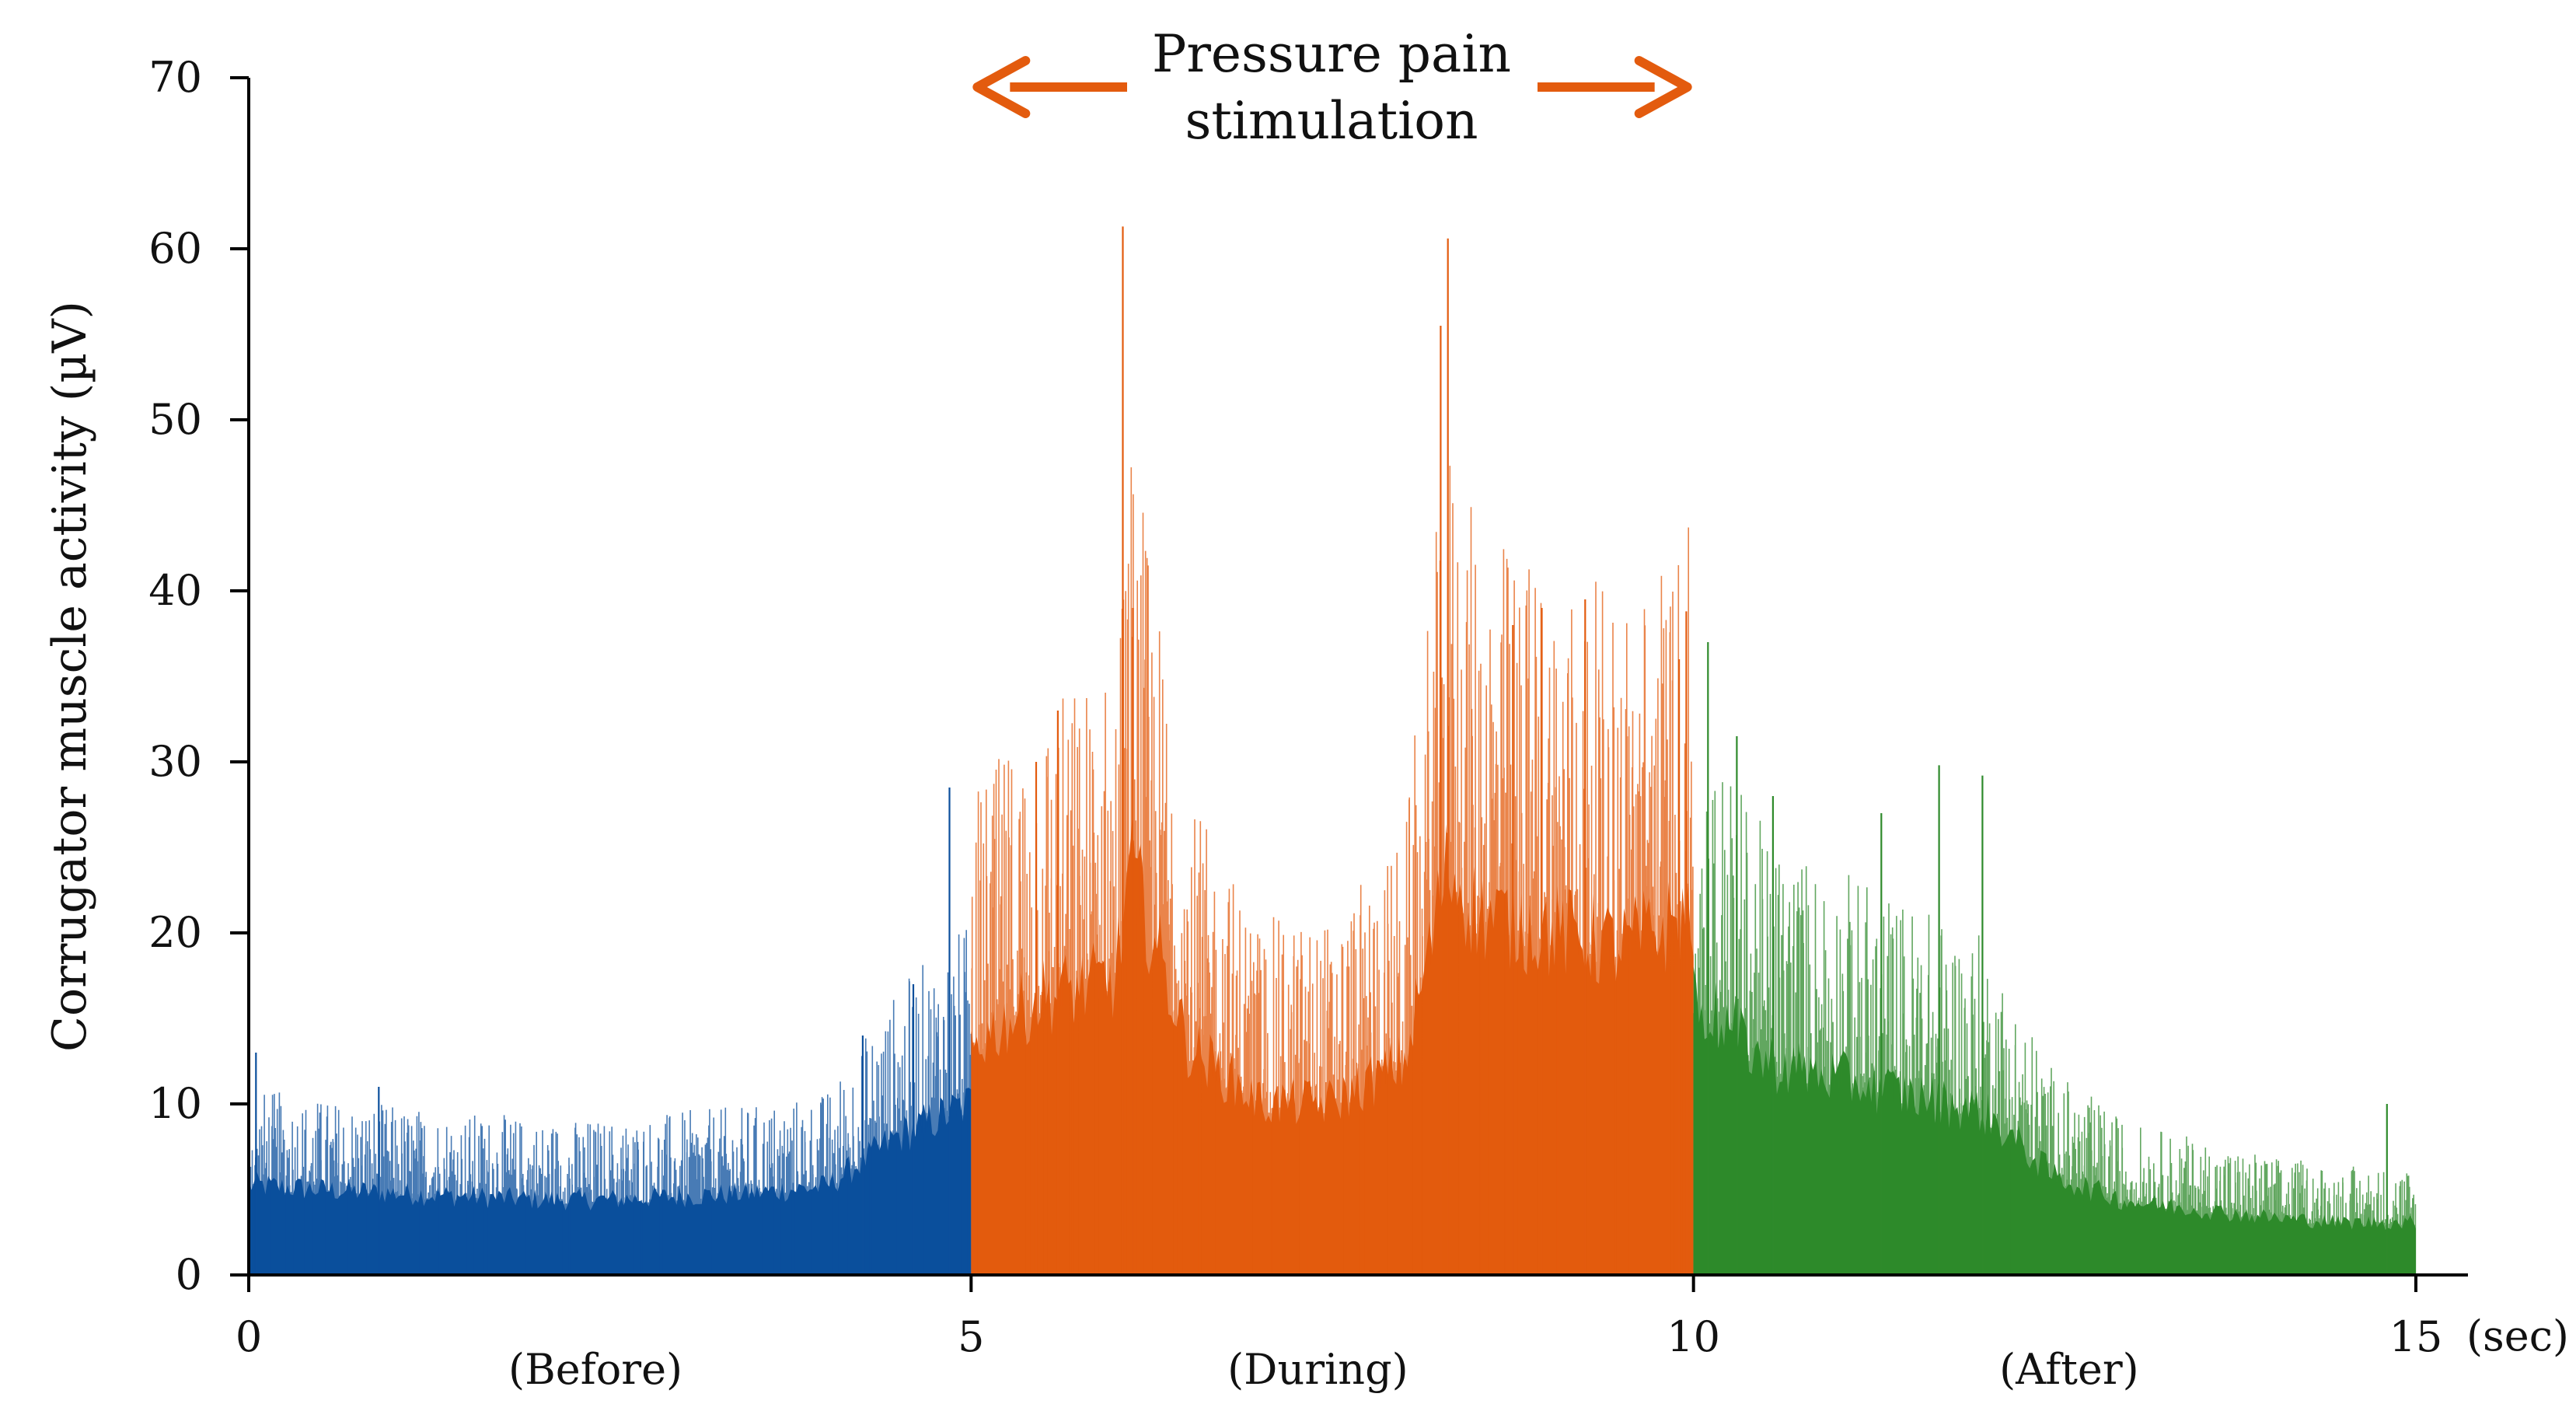 This screenshot has height=1418, width=2576. I want to click on y-tick-label: 0, so click(189, 1274).